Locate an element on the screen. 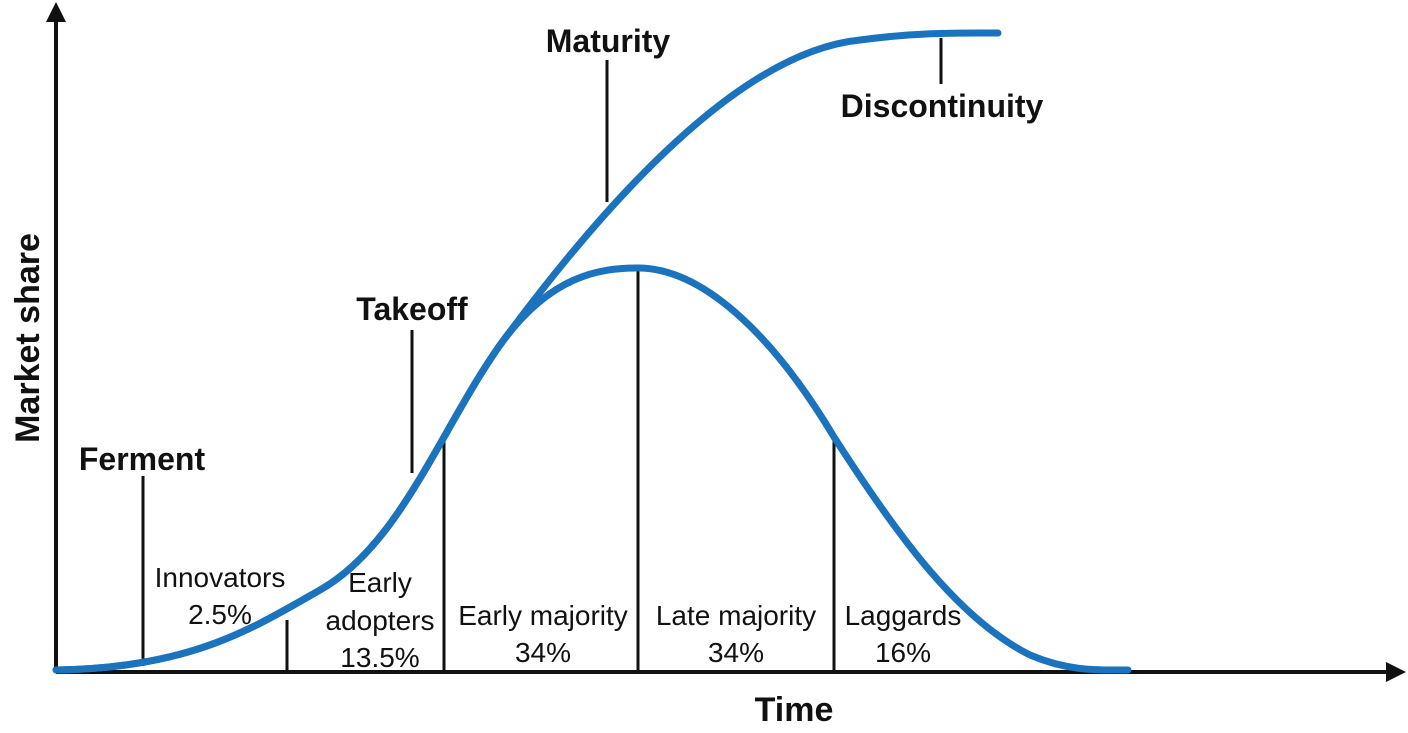 Image resolution: width=1408 pixels, height=733 pixels. segment-early-majority-name: Early majority is located at coordinates (543, 615).